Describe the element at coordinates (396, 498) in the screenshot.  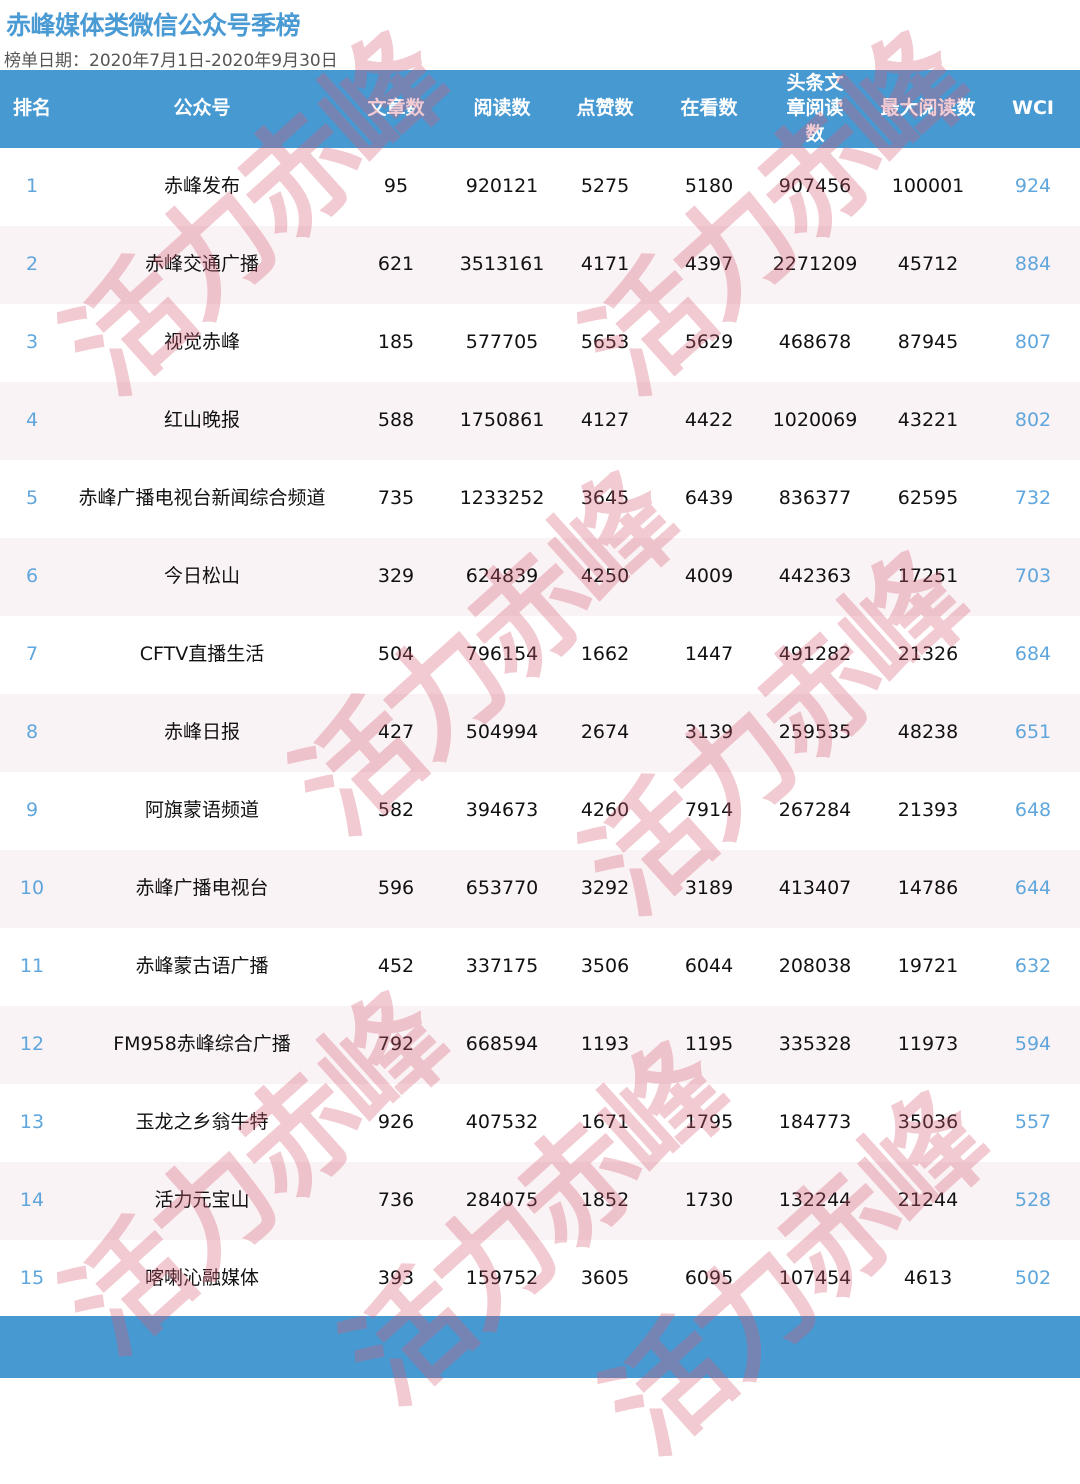
I see `cell-articles: 735` at that location.